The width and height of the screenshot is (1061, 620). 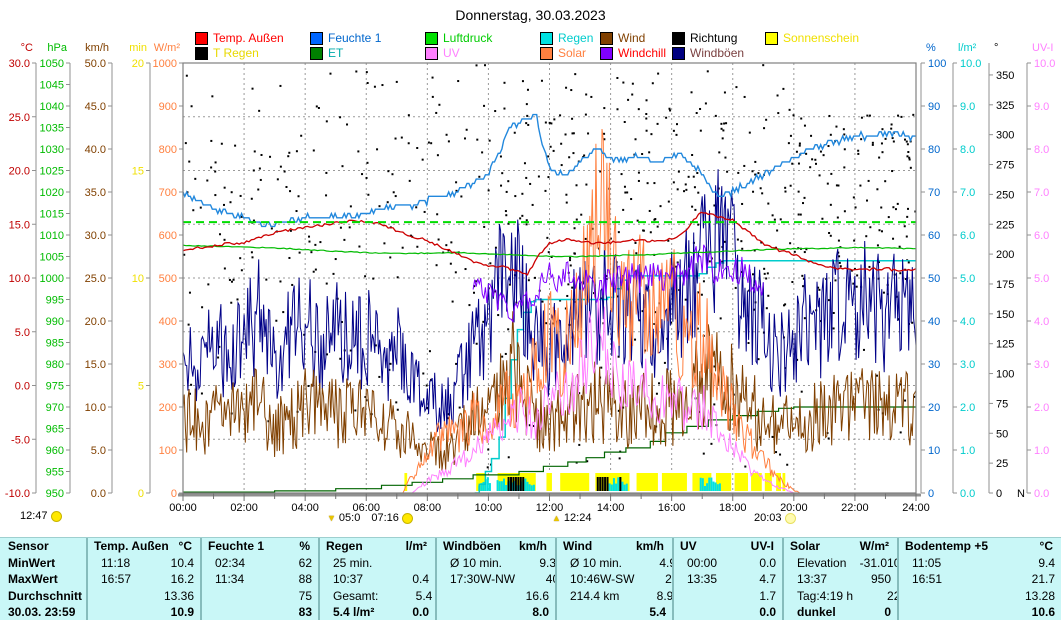 What do you see at coordinates (572, 53) in the screenshot?
I see `legend-label: Solar` at bounding box center [572, 53].